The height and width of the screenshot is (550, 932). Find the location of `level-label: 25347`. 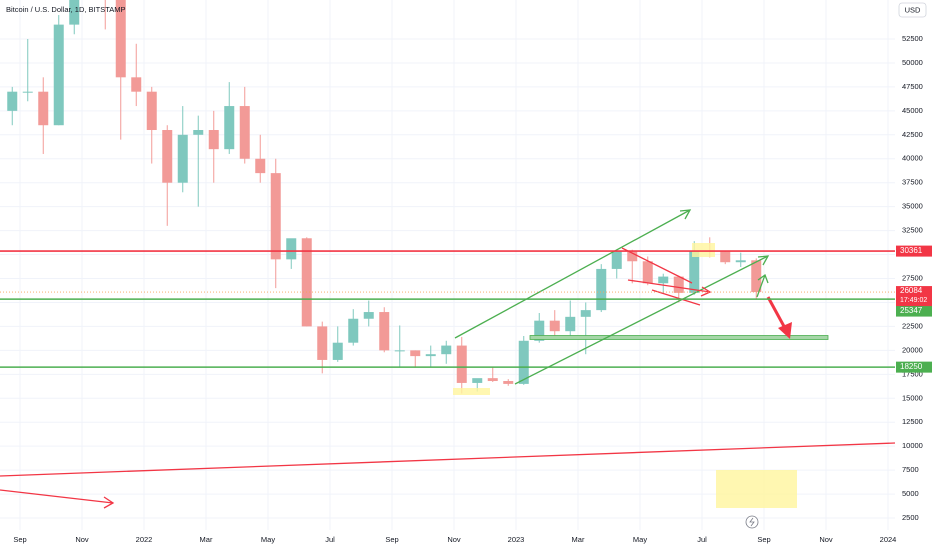

level-label: 25347 is located at coordinates (911, 310).